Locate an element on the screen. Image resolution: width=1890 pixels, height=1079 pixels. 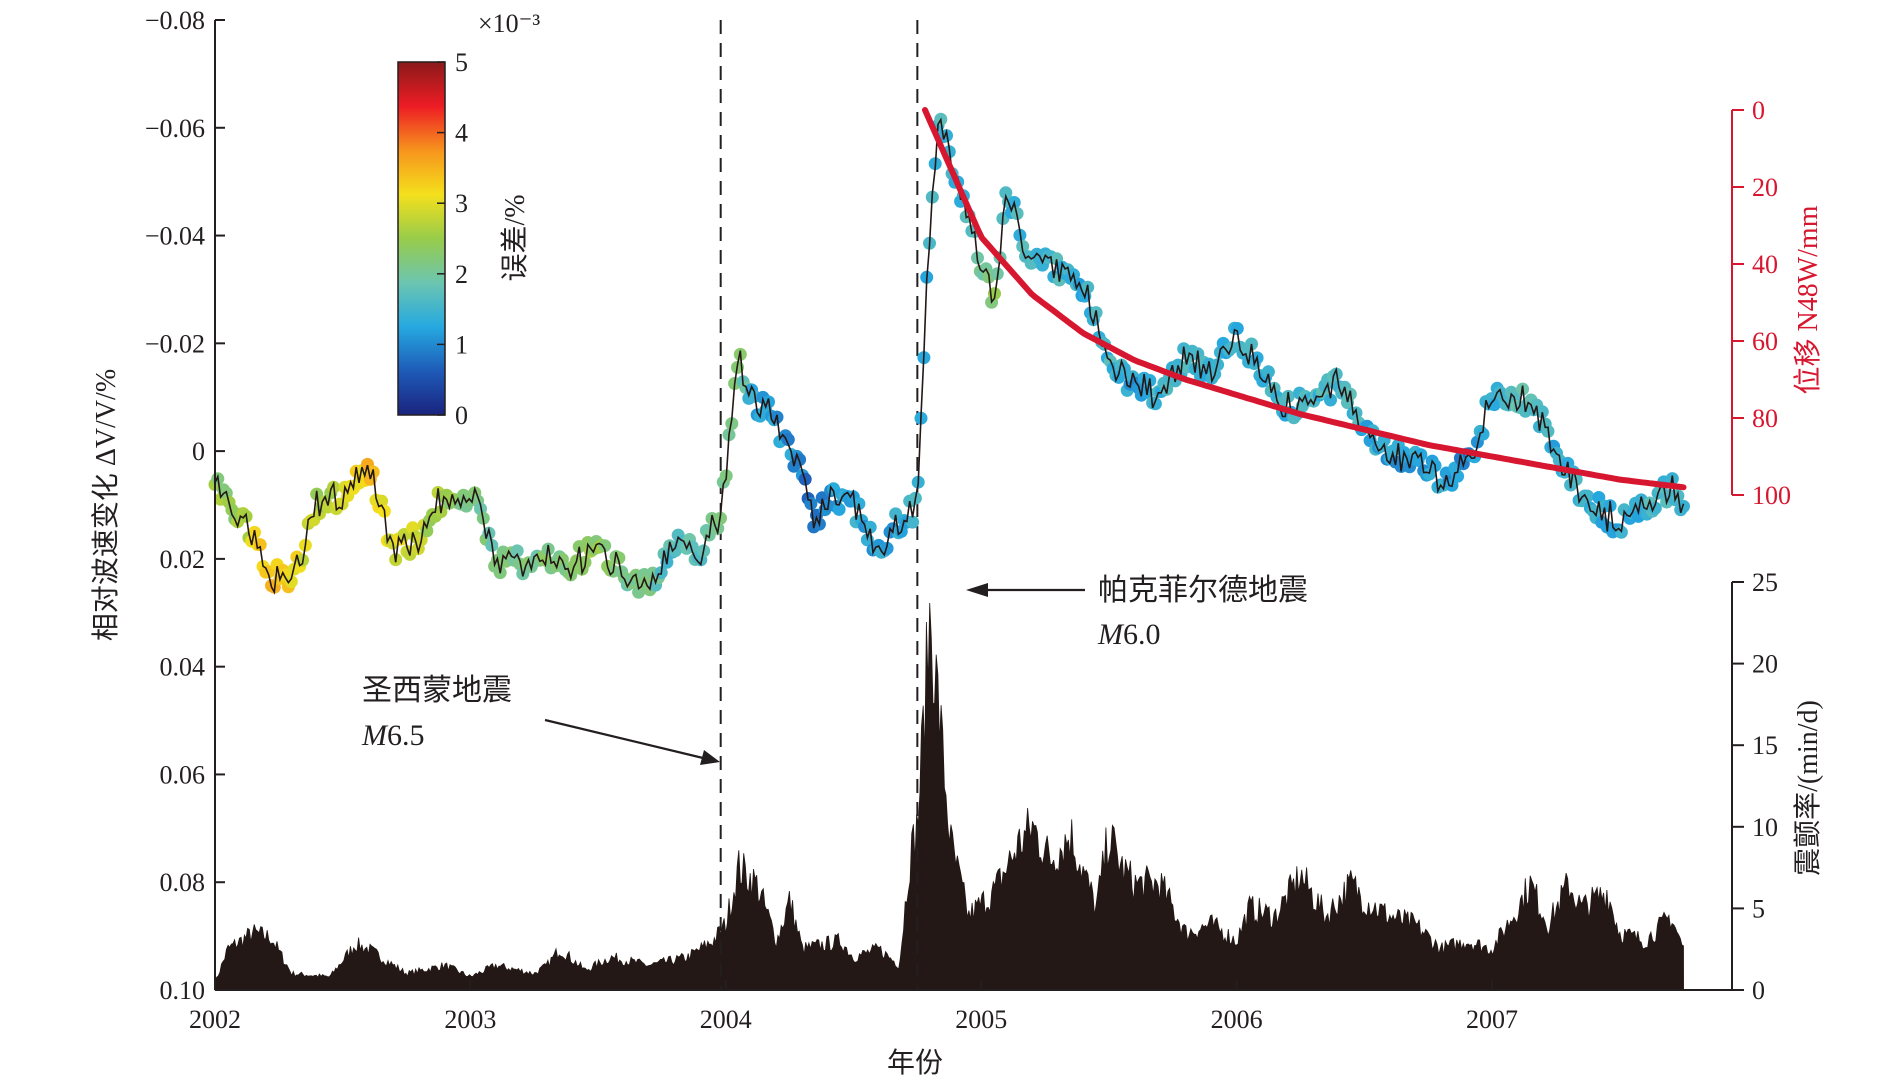
colorbar-tick-label: 1 is located at coordinates (461, 344).